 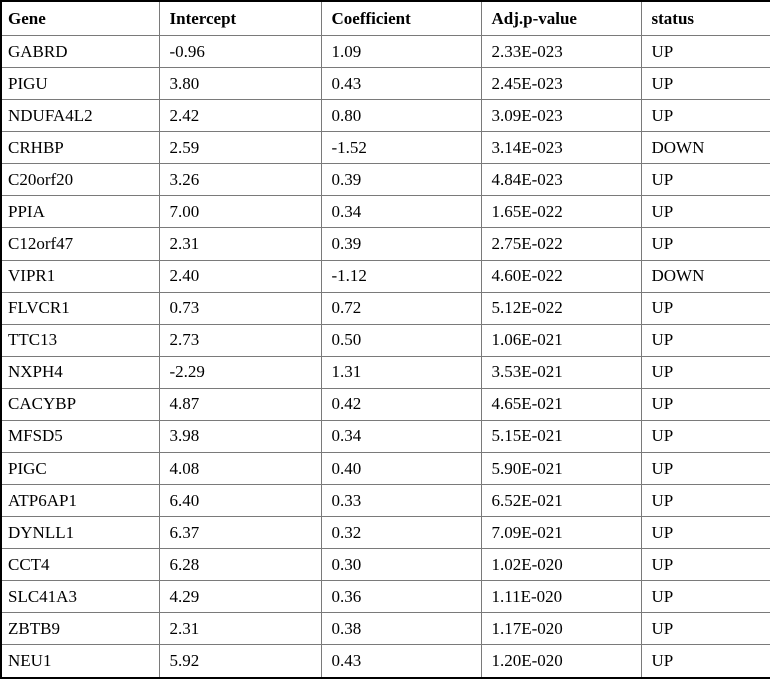 What do you see at coordinates (240, 276) in the screenshot?
I see `cell-intercept: 2.40` at bounding box center [240, 276].